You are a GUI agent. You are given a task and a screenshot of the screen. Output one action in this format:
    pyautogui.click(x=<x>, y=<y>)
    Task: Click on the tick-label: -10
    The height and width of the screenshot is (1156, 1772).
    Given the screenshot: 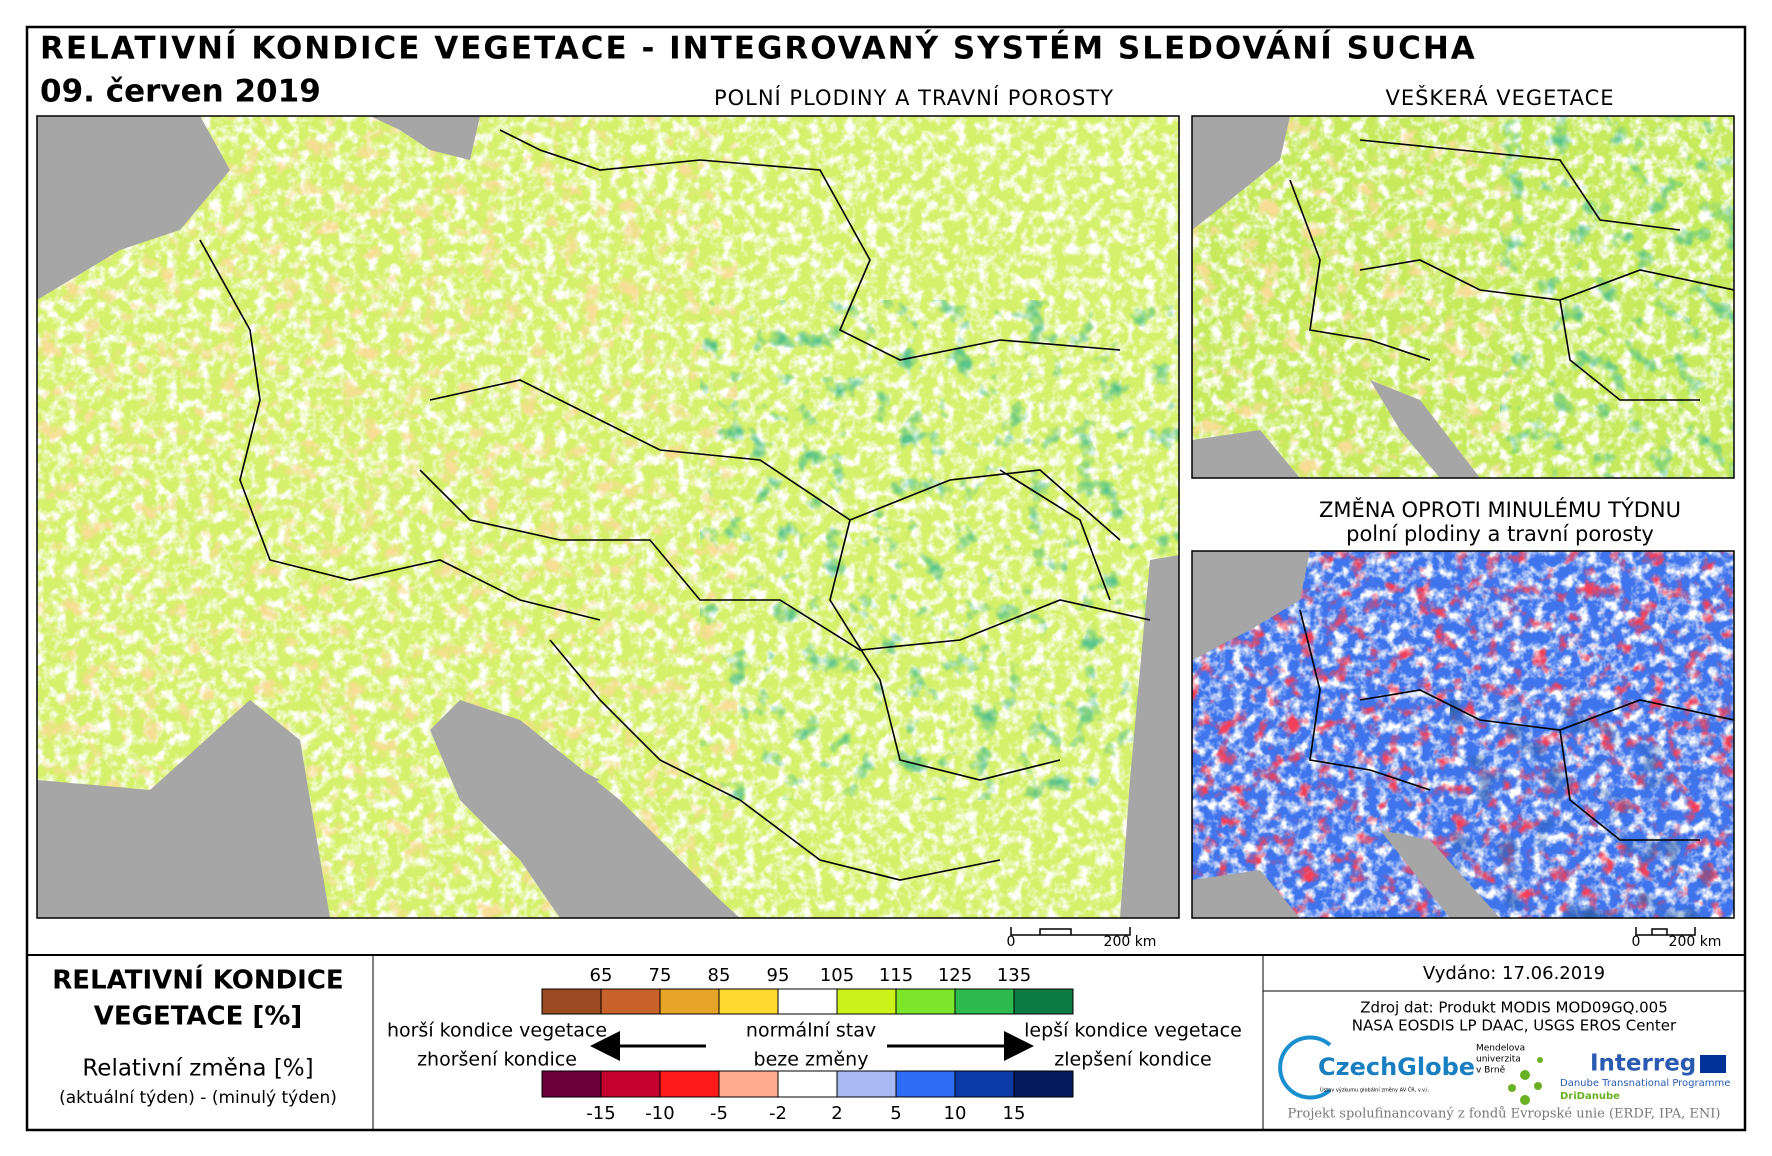 What is the action you would take?
    pyautogui.click(x=659, y=1113)
    